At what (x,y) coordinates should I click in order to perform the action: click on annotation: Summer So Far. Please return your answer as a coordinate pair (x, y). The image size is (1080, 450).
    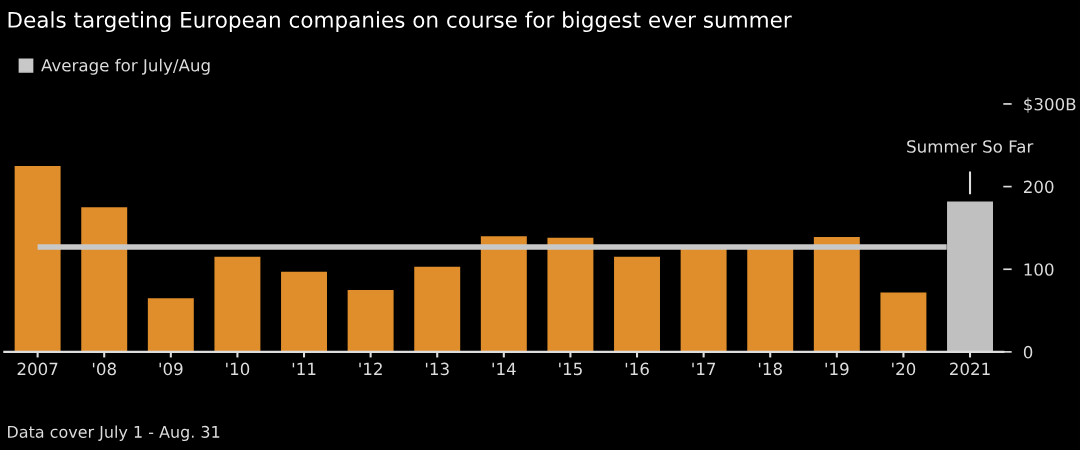
    Looking at the image, I should click on (970, 146).